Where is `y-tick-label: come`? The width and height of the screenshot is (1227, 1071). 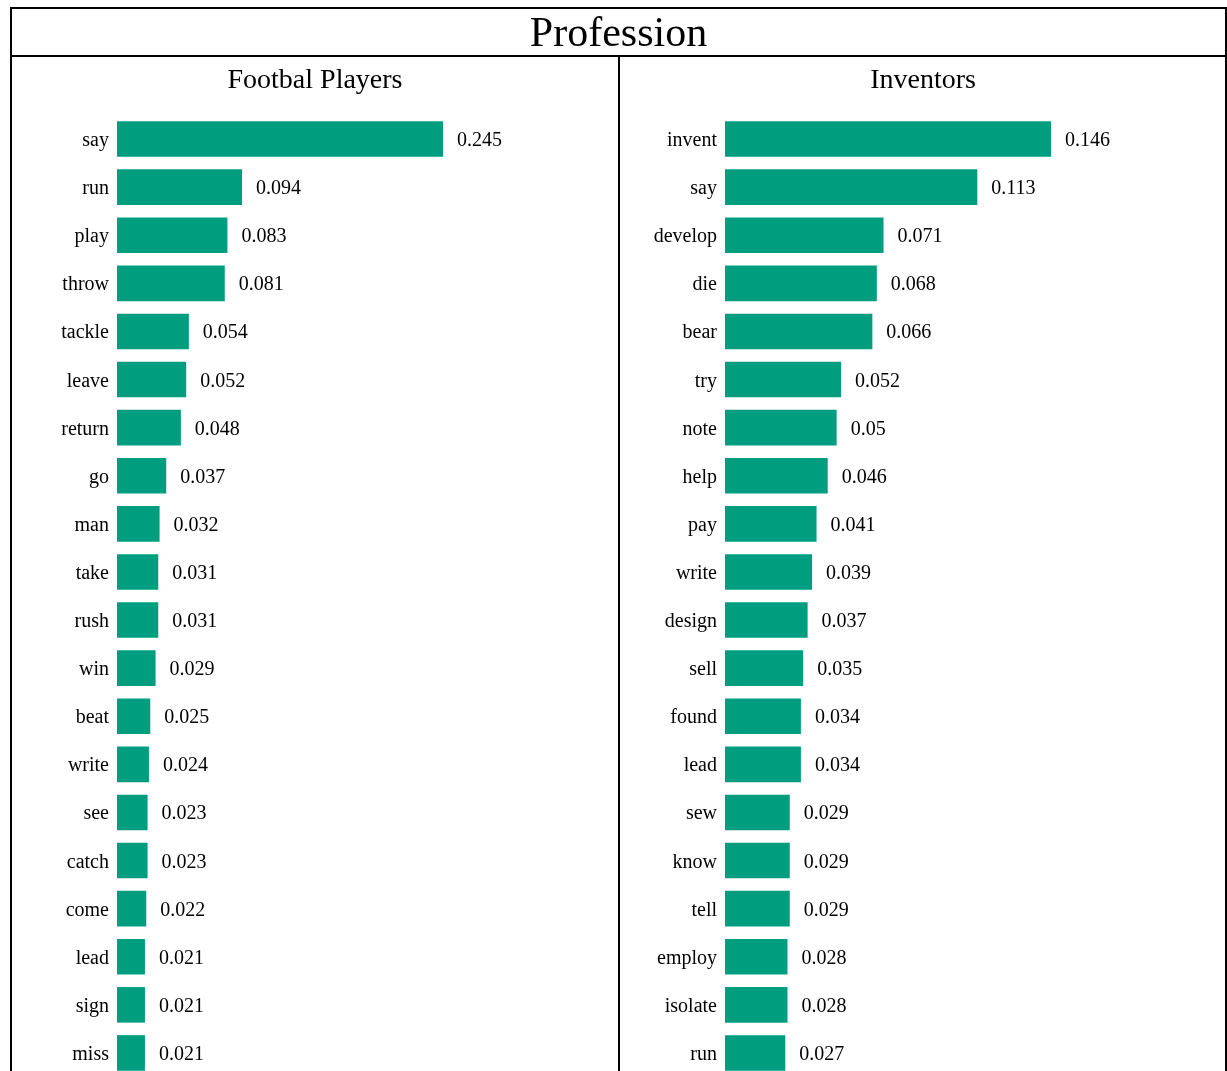
y-tick-label: come is located at coordinates (87, 908).